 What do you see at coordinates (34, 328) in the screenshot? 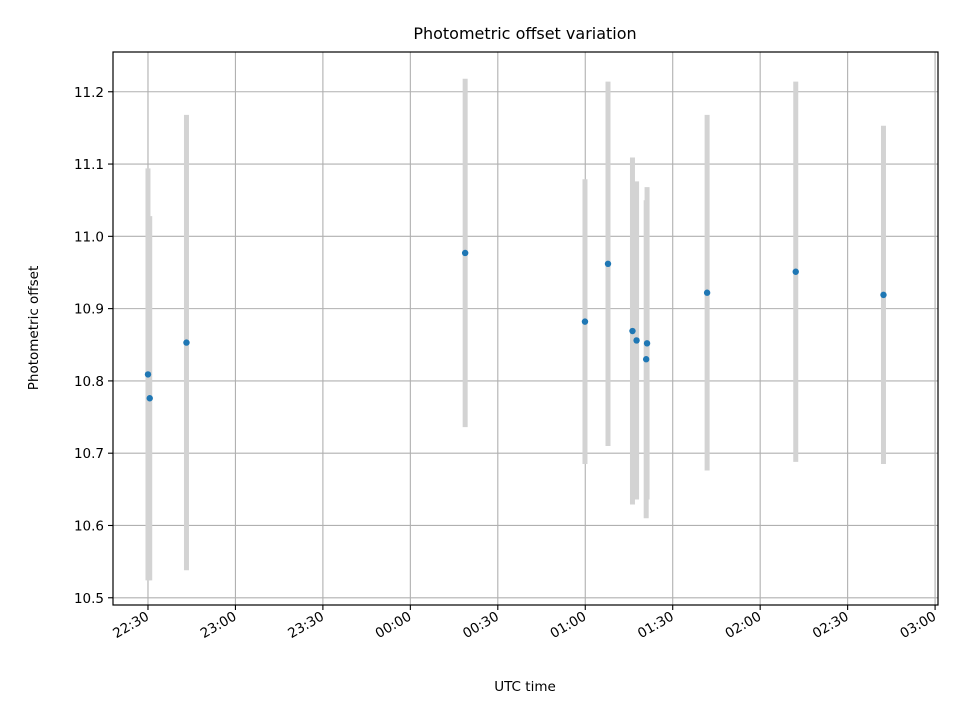
I see `y-axis-label: Photometric offset` at bounding box center [34, 328].